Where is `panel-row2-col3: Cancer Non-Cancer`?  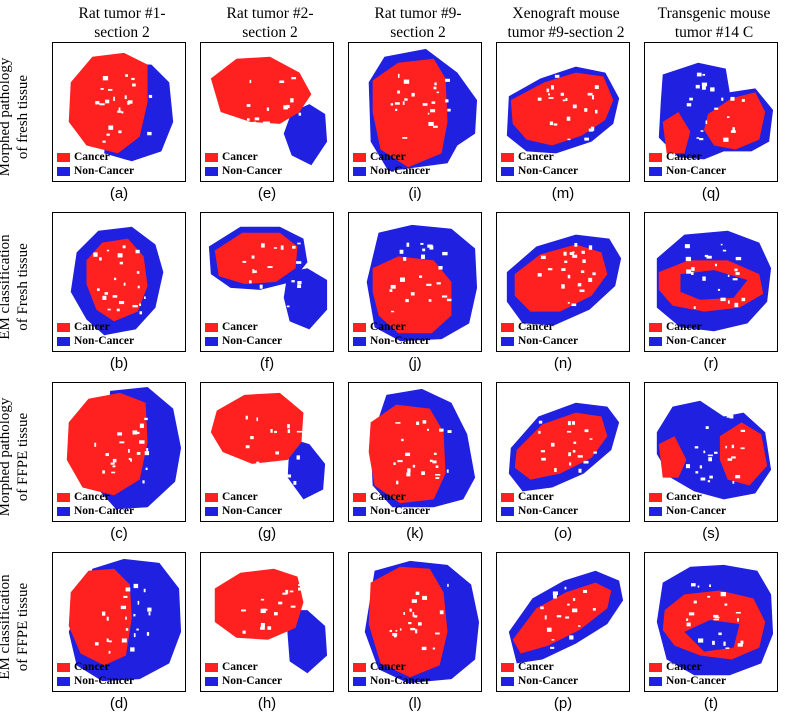 panel-row2-col3: Cancer Non-Cancer is located at coordinates (415, 282).